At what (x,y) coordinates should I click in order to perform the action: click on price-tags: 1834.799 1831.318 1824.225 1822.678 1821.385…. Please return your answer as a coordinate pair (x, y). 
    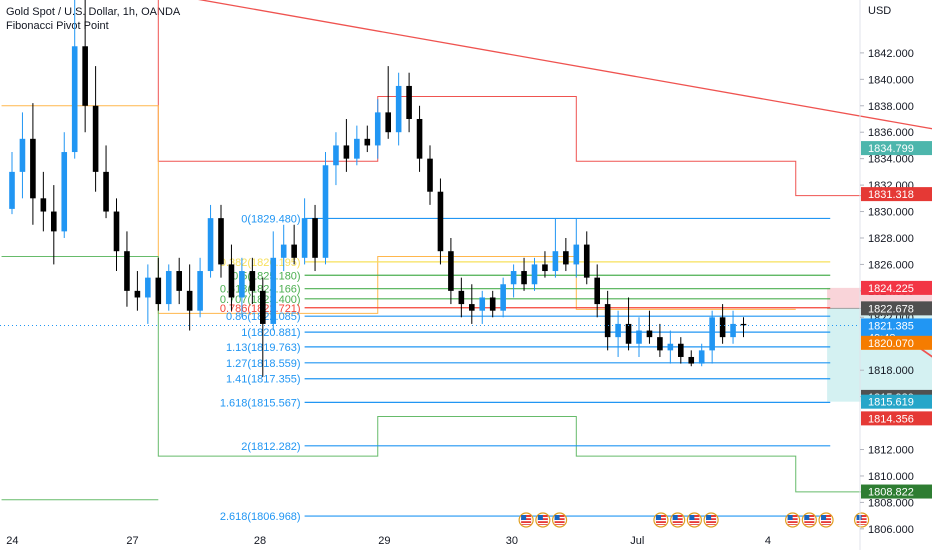
    Looking at the image, I should click on (896, 320).